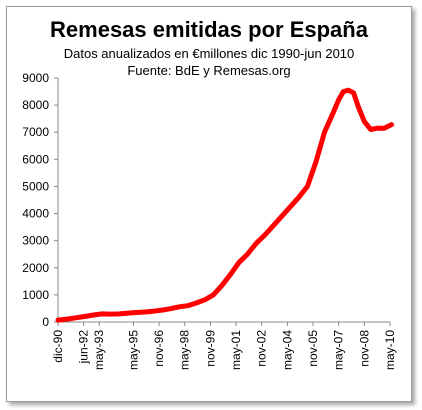 The width and height of the screenshot is (422, 410). What do you see at coordinates (35, 159) in the screenshot?
I see `y-tick-label: 6000` at bounding box center [35, 159].